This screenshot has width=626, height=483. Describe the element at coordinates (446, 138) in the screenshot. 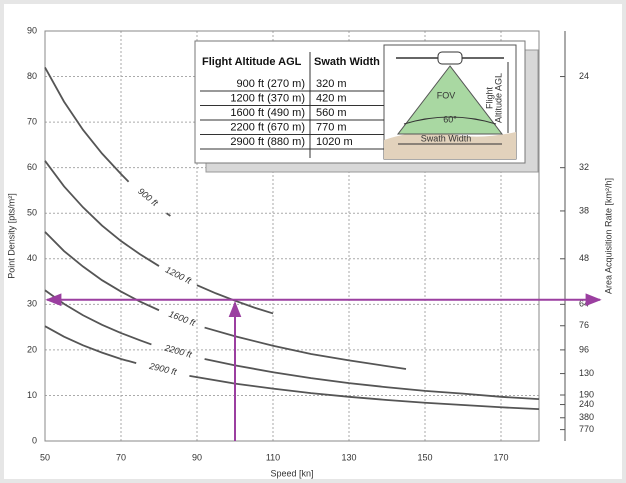

I see `swath-label: Swath Width` at that location.